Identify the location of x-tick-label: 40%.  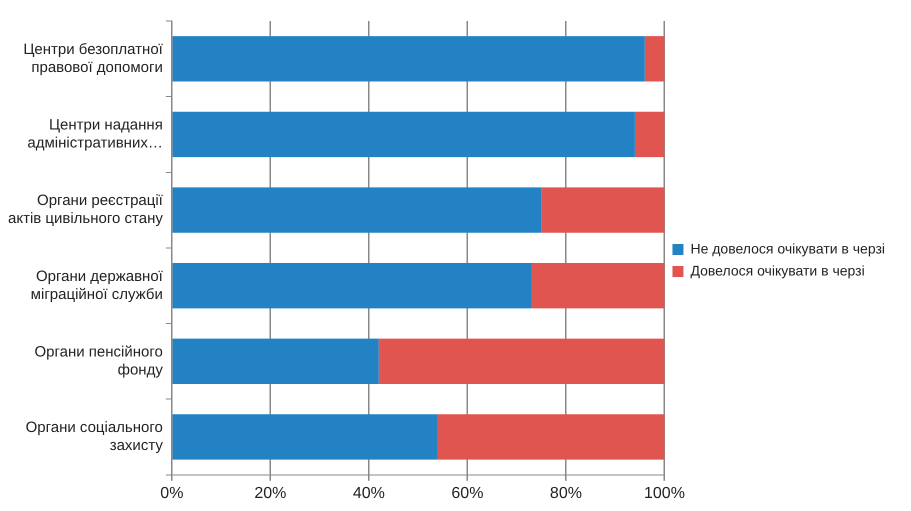
(368, 493).